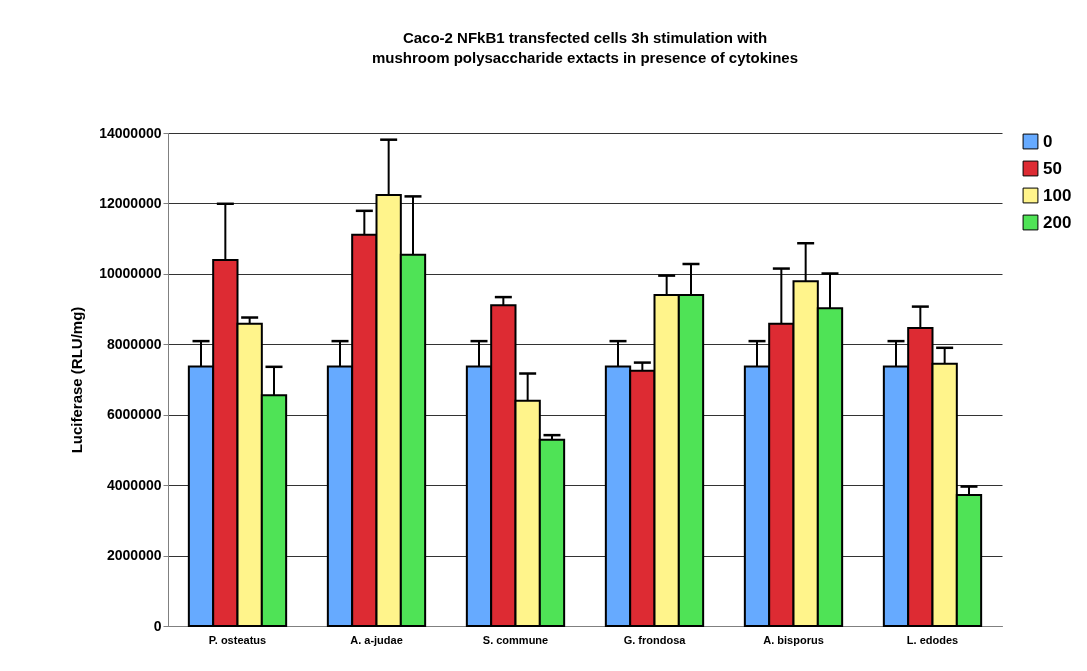 This screenshot has width=1087, height=671. What do you see at coordinates (1048, 141) in the screenshot?
I see `legend-label: 0` at bounding box center [1048, 141].